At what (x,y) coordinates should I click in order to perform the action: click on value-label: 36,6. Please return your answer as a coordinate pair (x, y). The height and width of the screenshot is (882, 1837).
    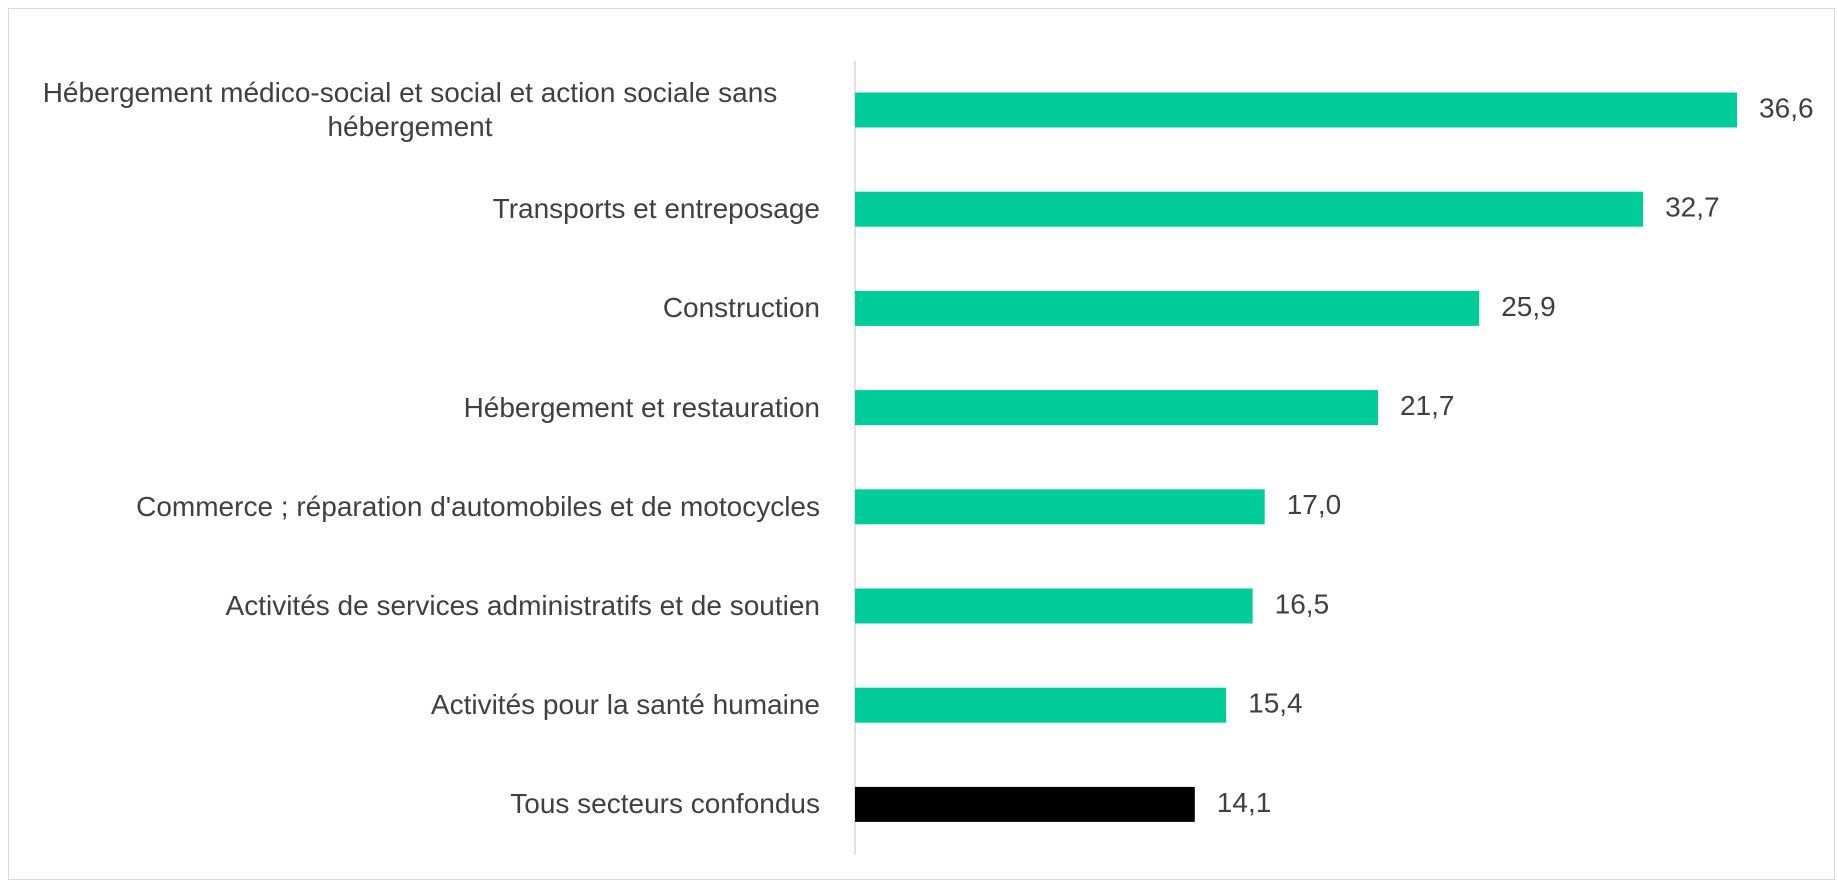
    Looking at the image, I should click on (1786, 107).